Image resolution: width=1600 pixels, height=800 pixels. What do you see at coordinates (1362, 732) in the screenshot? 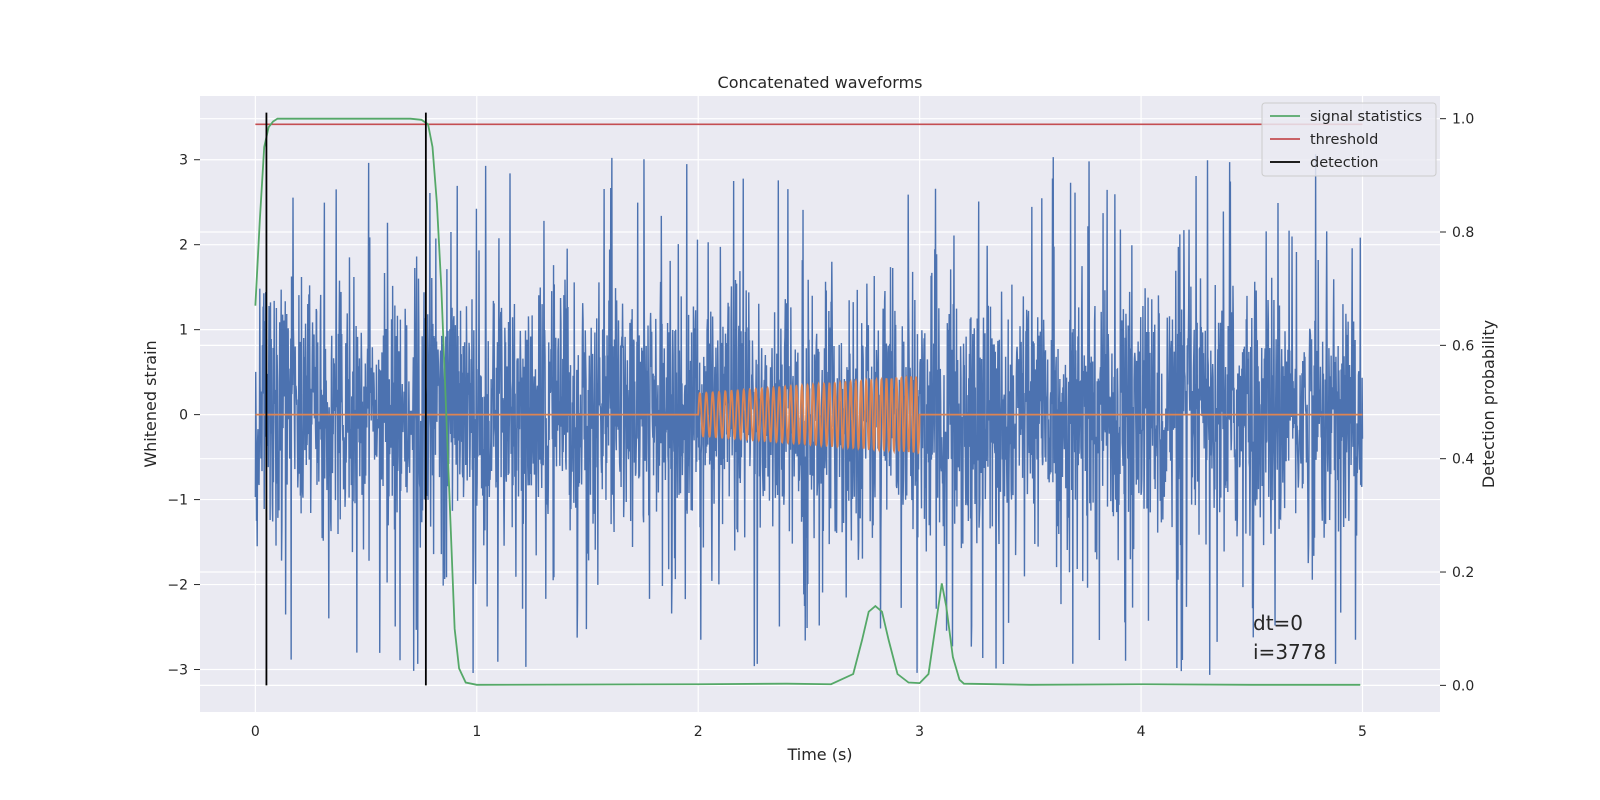
I see `x-tick-label-5: 5` at bounding box center [1362, 732].